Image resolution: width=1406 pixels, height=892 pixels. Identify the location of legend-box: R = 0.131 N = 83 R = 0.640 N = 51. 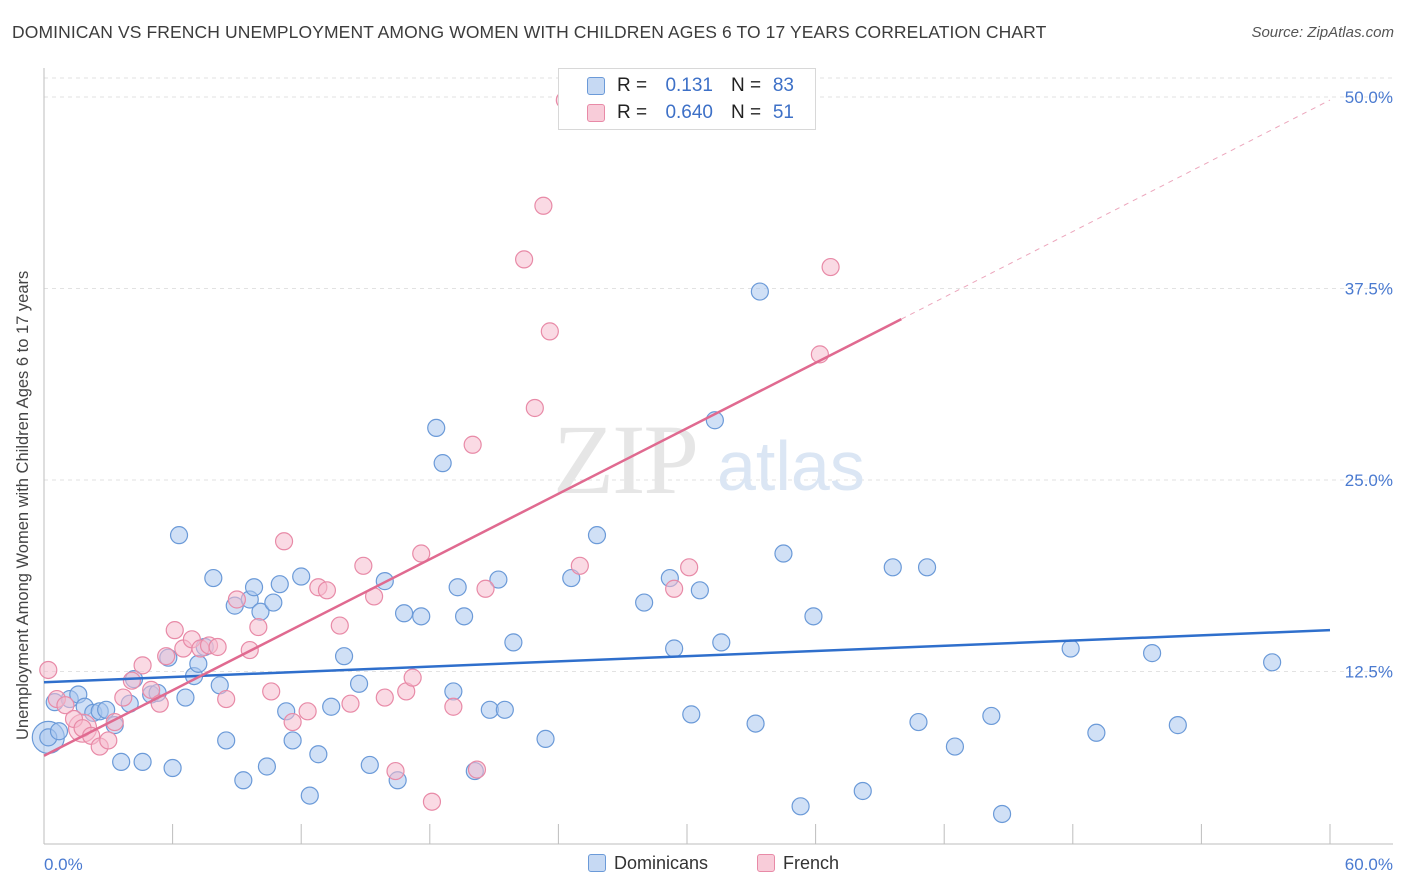
(687, 99).